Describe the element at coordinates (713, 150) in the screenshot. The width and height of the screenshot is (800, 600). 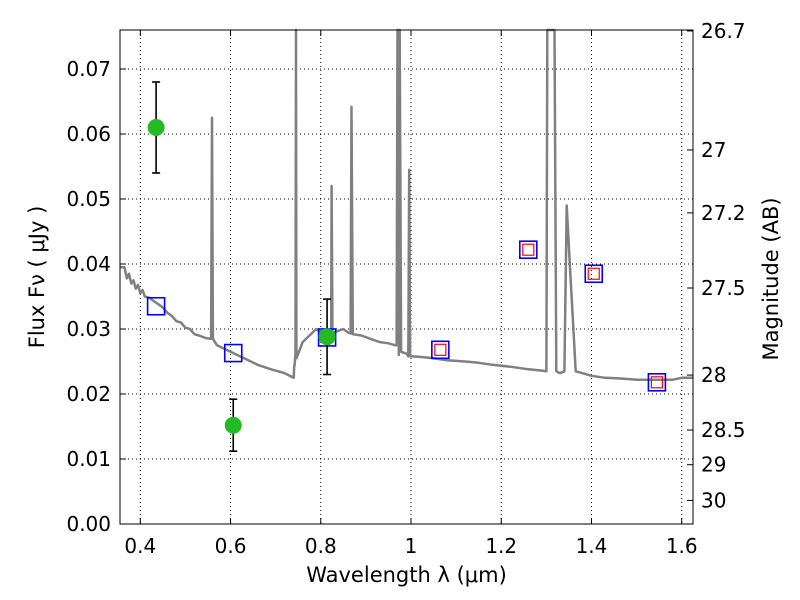
I see `y2-tick-label: 27` at that location.